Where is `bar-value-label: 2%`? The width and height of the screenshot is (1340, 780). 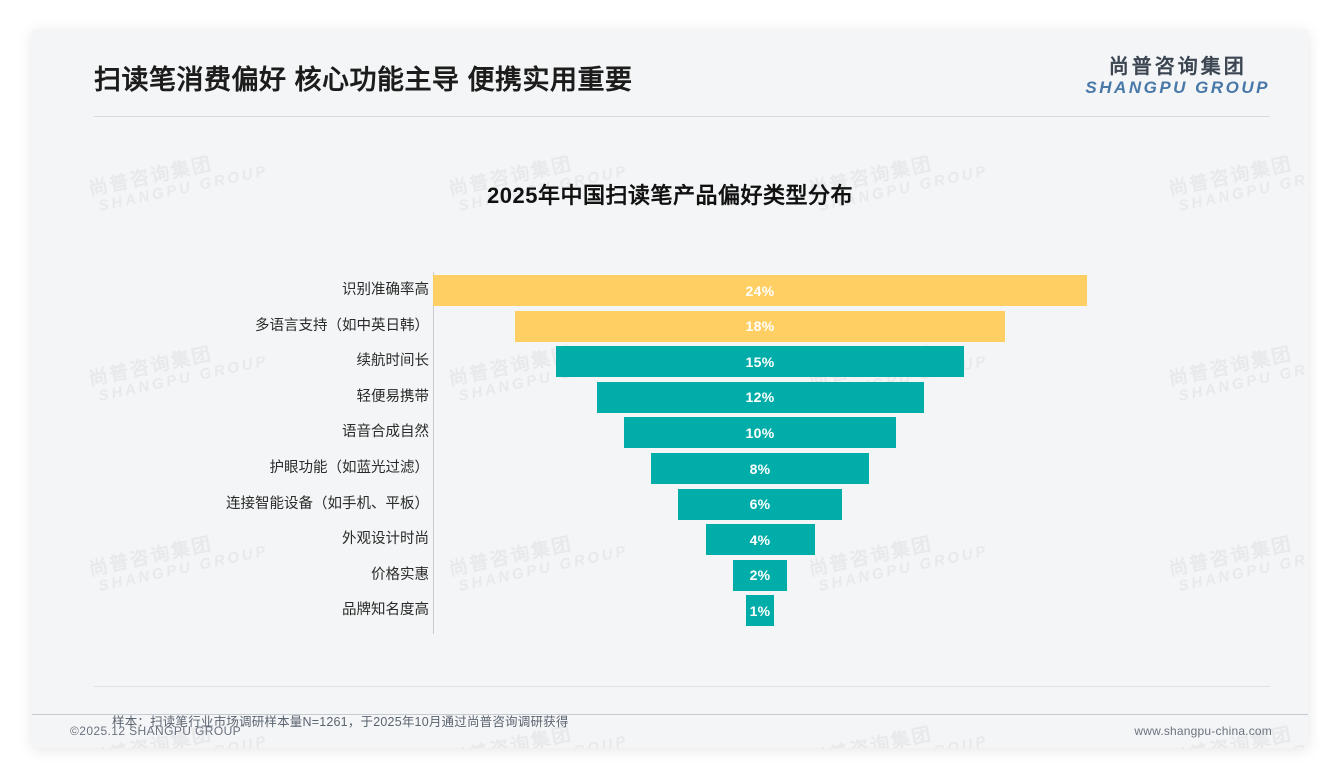
bar-value-label: 2% is located at coordinates (760, 575).